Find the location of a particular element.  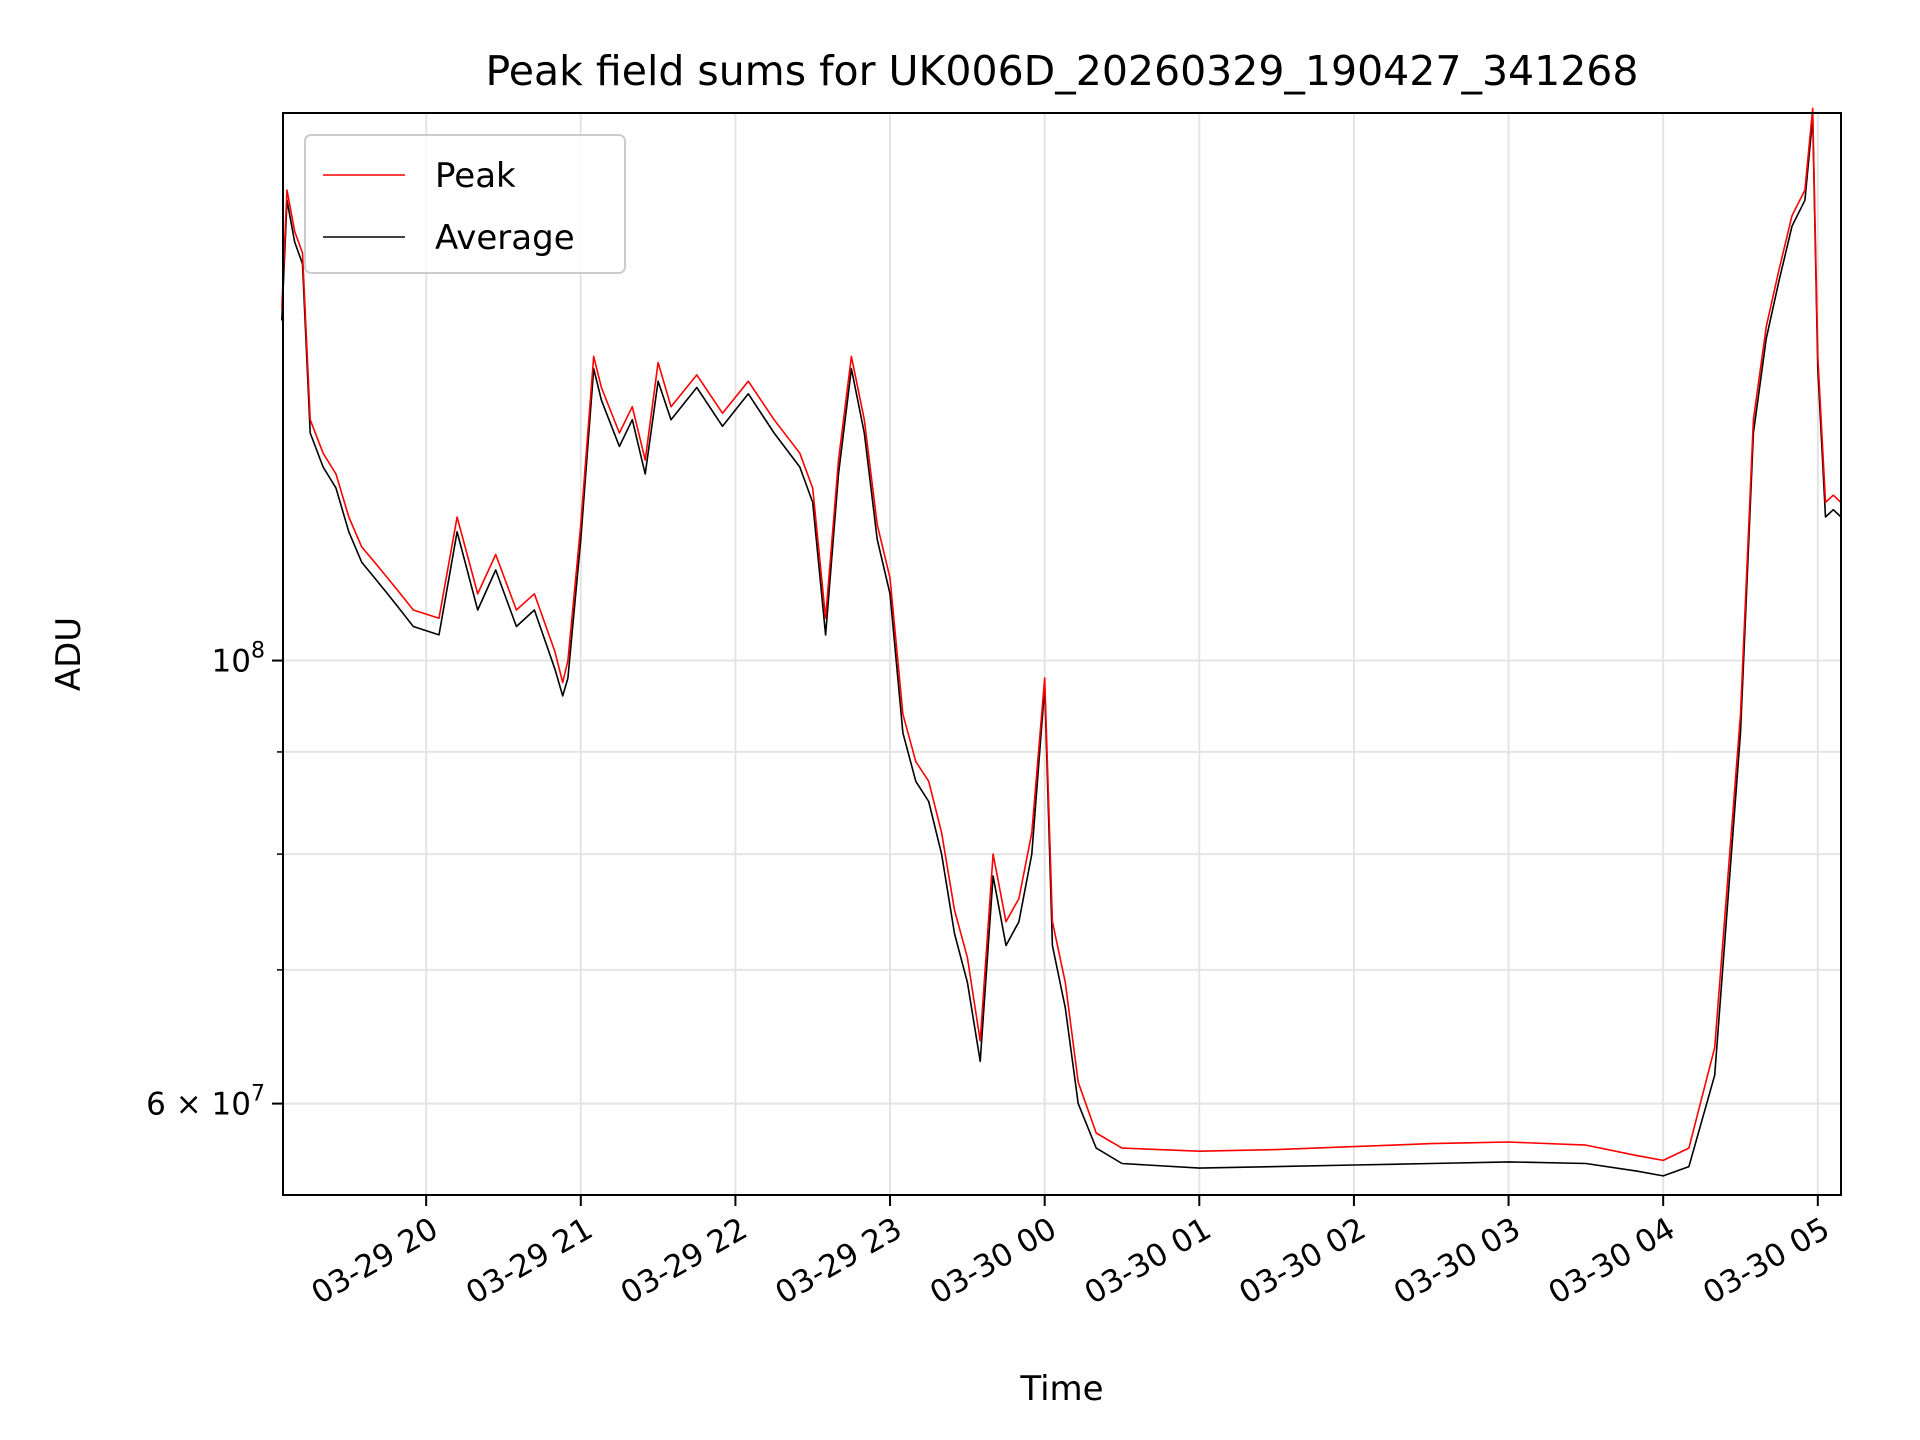

y-tick-label: 108 is located at coordinates (238, 659).